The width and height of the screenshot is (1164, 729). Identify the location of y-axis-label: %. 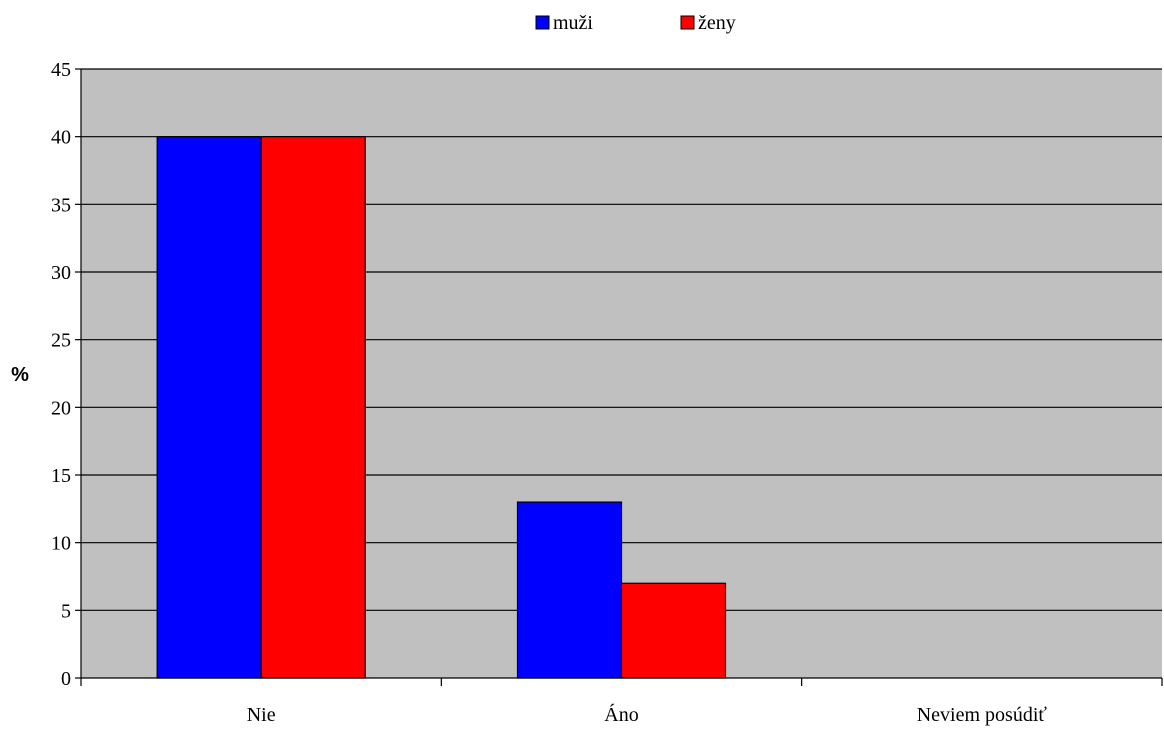
(20, 375).